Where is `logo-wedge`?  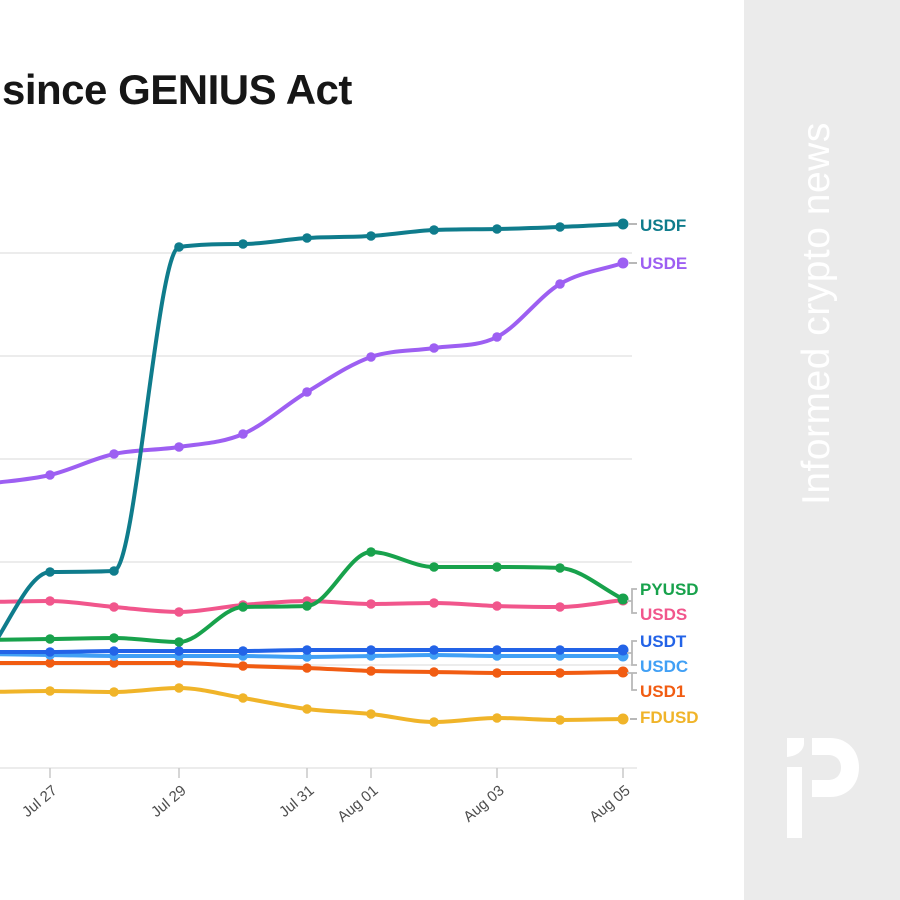 logo-wedge is located at coordinates (795, 747).